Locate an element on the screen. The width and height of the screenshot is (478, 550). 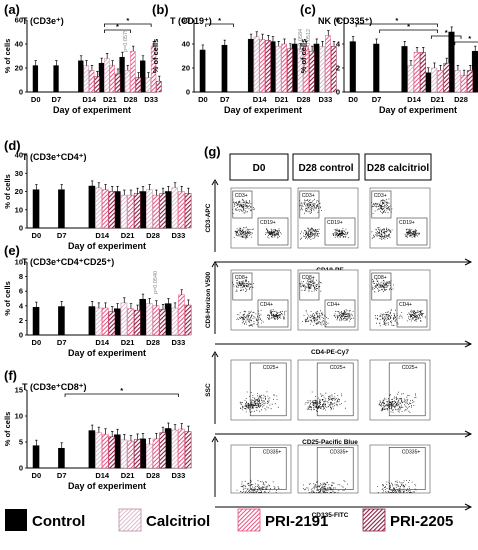
p-value-label: p=0.0579 is located at coordinates (126, 40).